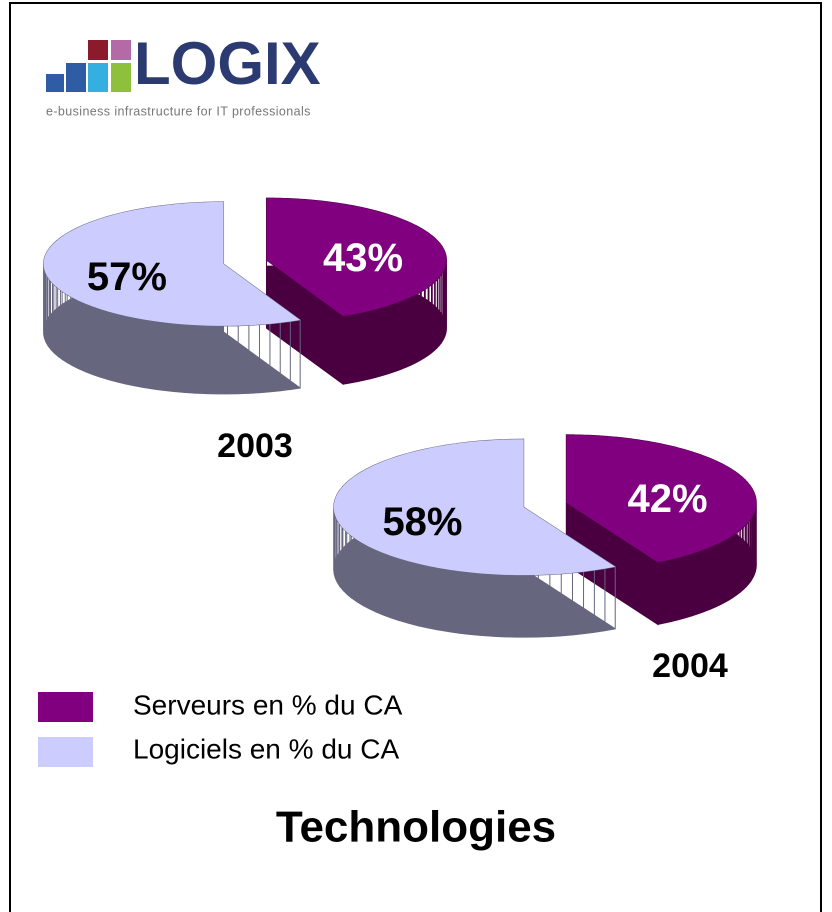  I want to click on data-label: 43%, so click(363, 258).